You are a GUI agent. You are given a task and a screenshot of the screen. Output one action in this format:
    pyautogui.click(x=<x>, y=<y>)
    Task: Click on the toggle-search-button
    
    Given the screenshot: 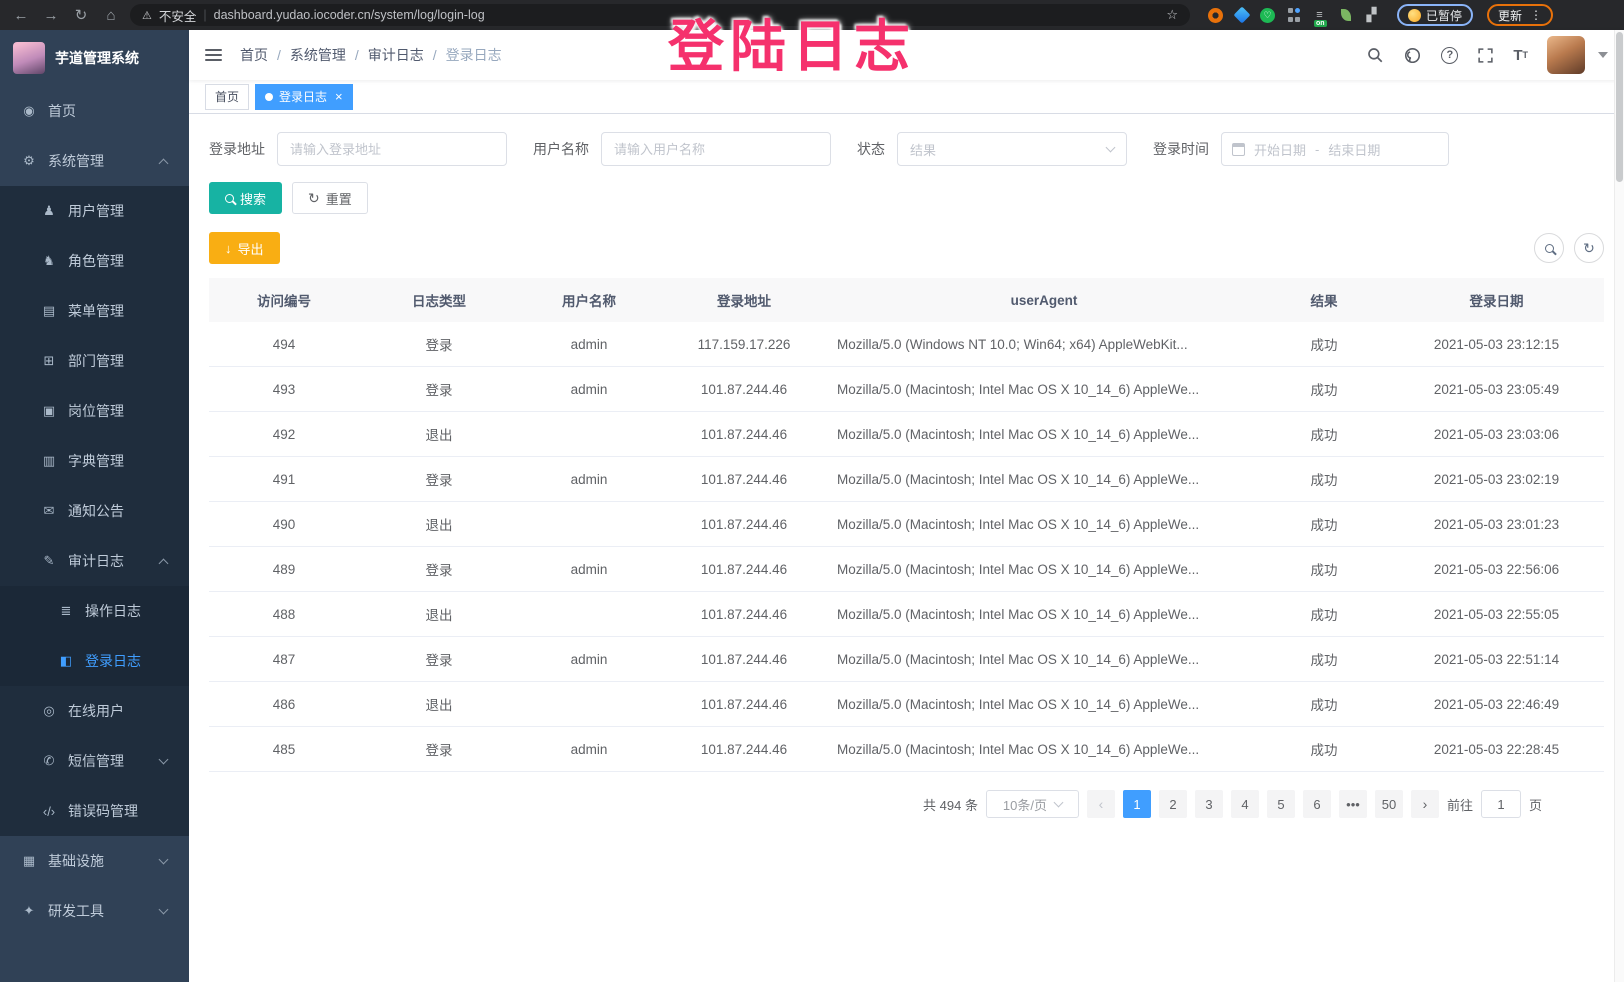 What is the action you would take?
    pyautogui.click(x=1549, y=248)
    